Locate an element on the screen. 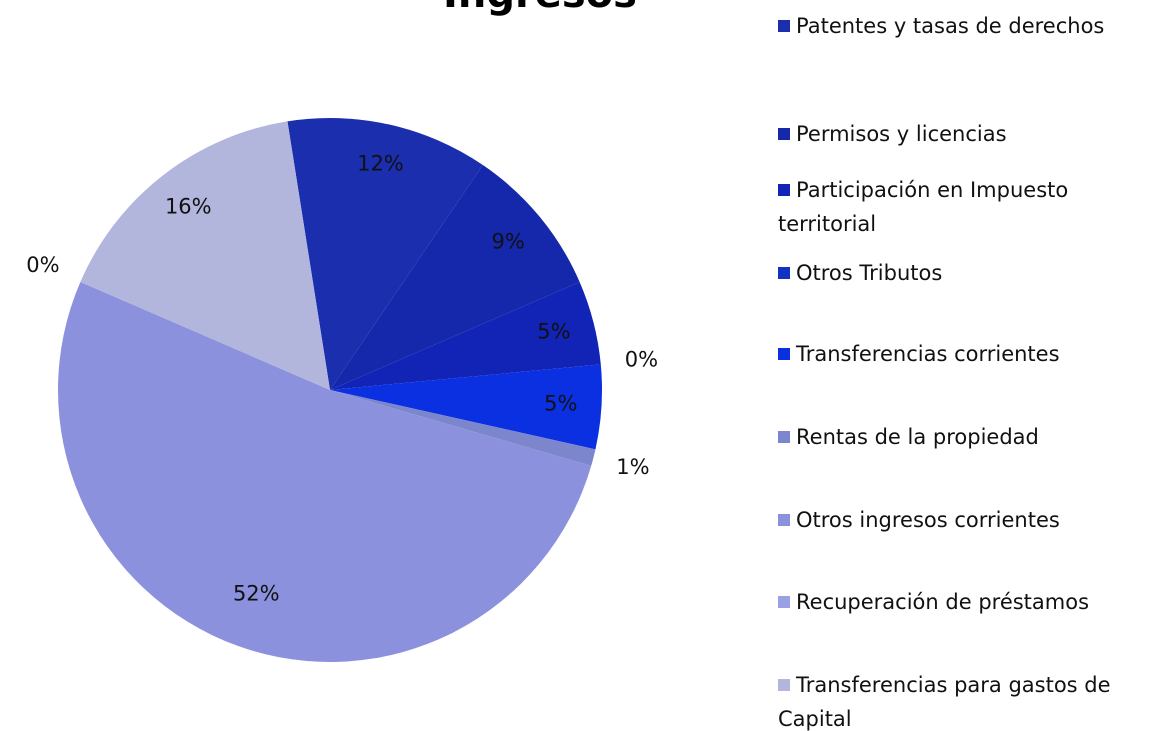  legend-item: Otros ingresos corrientes is located at coordinates (958, 520).